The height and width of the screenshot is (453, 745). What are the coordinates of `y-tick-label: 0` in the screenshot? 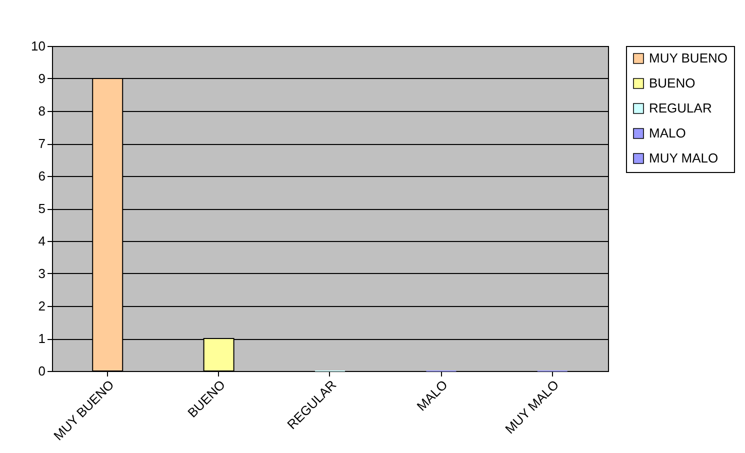 It's located at (42, 371).